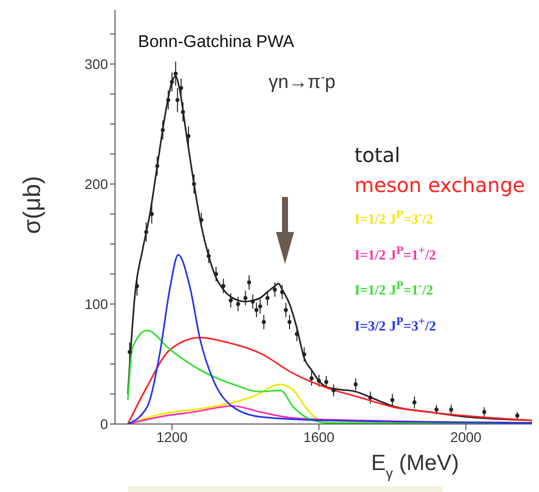 The width and height of the screenshot is (539, 492). I want to click on x-tick-label: 1200, so click(172, 436).